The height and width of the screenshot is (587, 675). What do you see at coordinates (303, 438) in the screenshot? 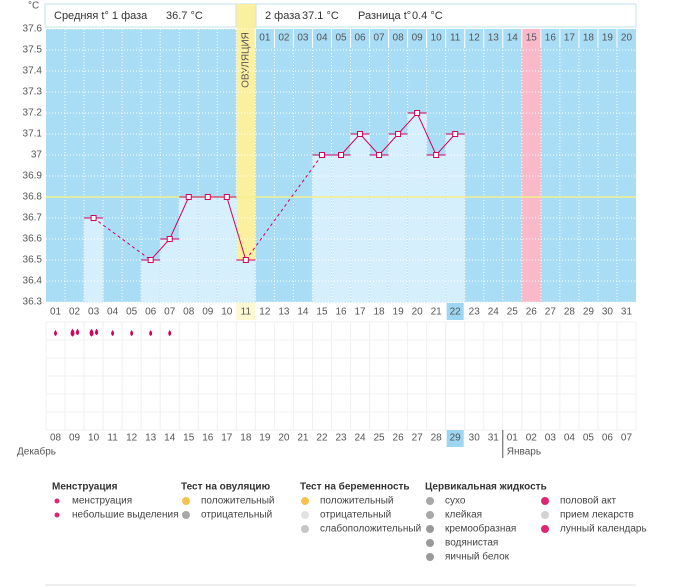
I see `calendar-date: 21` at bounding box center [303, 438].